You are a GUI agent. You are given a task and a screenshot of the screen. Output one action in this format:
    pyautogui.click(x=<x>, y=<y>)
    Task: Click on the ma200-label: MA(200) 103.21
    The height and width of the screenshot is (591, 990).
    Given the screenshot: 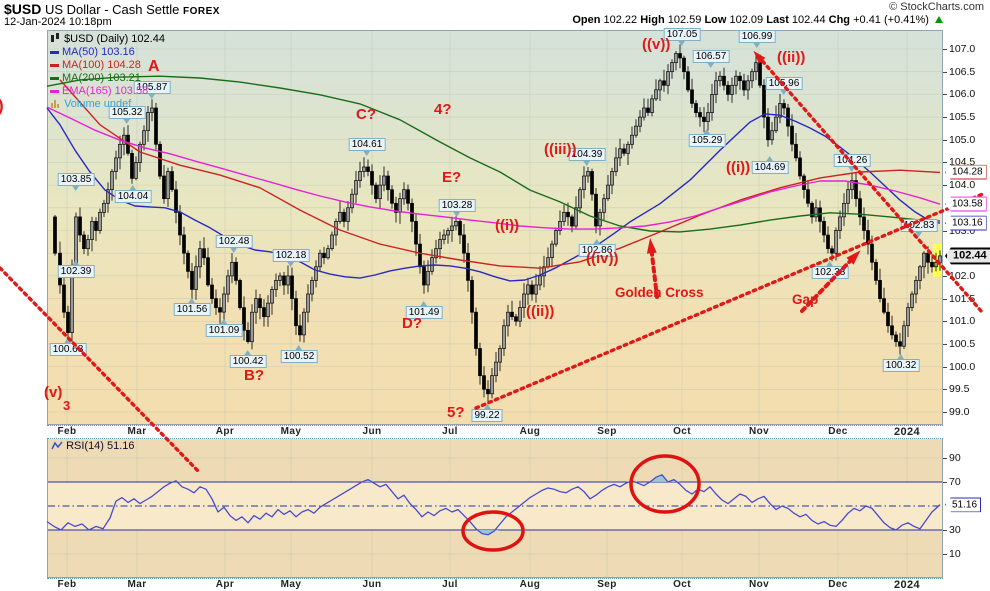 What is the action you would take?
    pyautogui.click(x=101, y=78)
    